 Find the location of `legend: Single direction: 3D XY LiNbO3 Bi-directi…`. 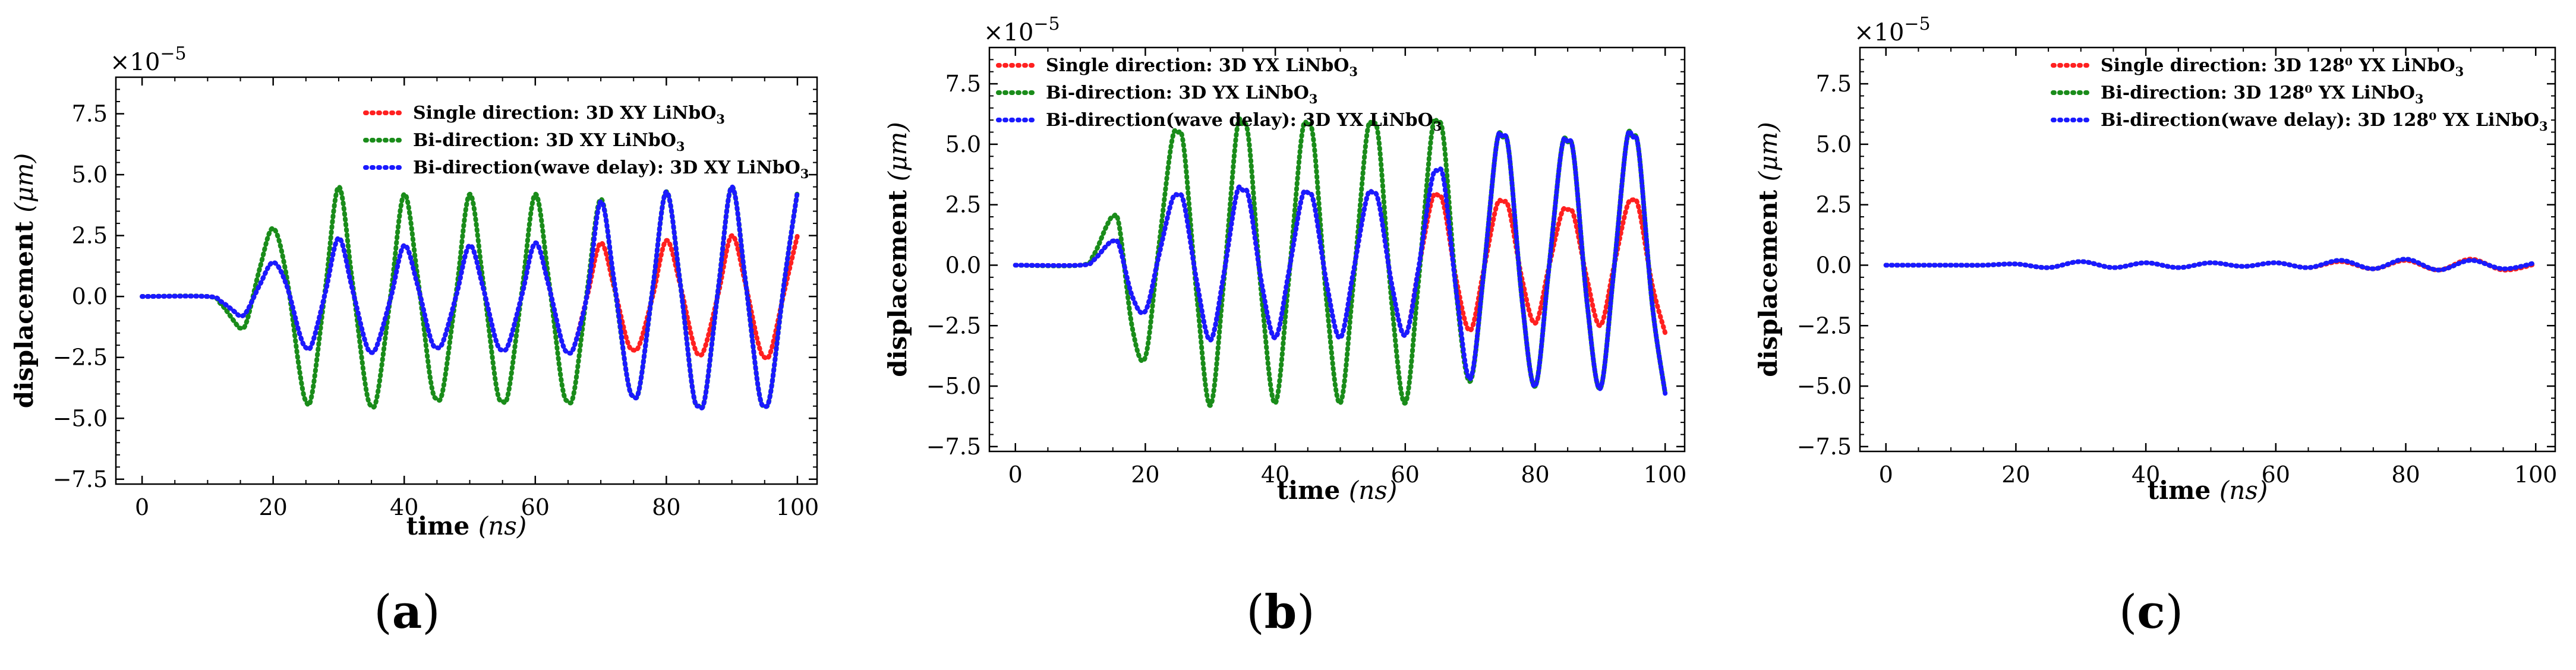

legend: Single direction: 3D XY LiNbO3 Bi-directi… is located at coordinates (586, 142).